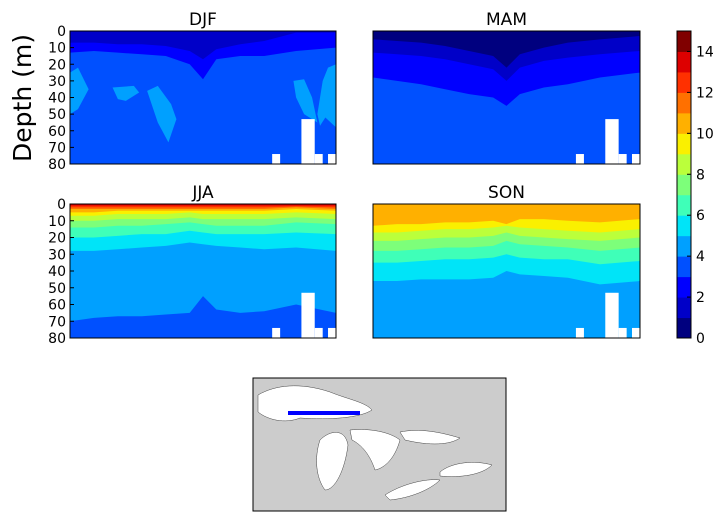  Describe the element at coordinates (506, 20) in the screenshot. I see `panel-title: MAM` at that location.